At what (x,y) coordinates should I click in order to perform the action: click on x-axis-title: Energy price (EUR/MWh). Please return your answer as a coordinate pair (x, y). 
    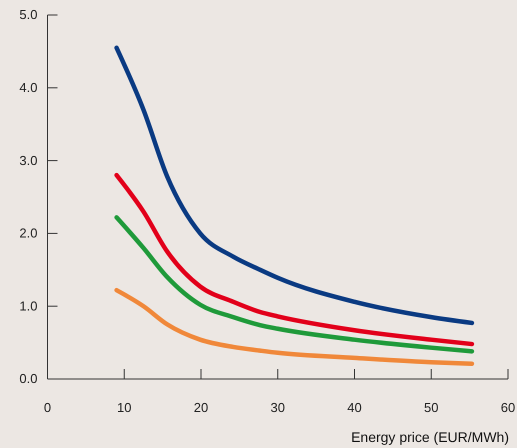
    Looking at the image, I should click on (430, 437).